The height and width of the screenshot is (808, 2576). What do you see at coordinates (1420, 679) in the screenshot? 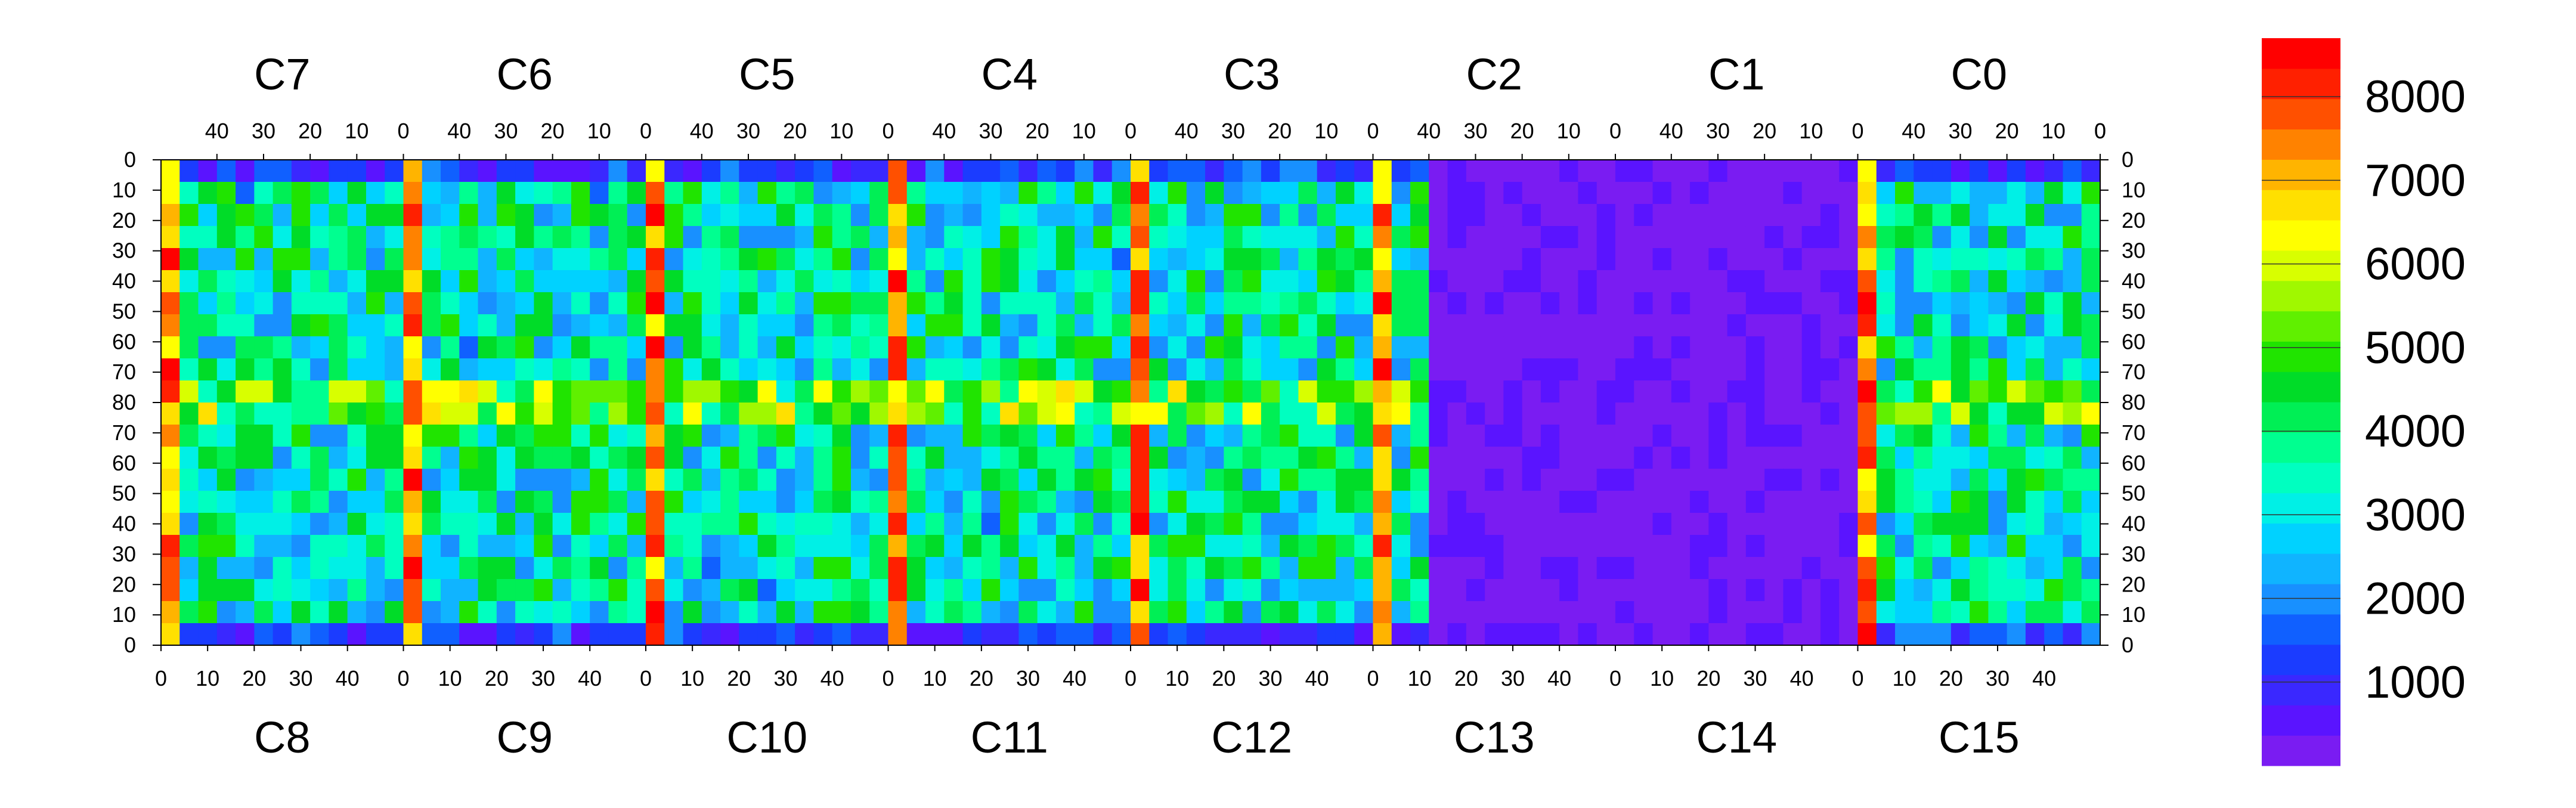
I see `bottom-tick-label: 10` at bounding box center [1420, 679].